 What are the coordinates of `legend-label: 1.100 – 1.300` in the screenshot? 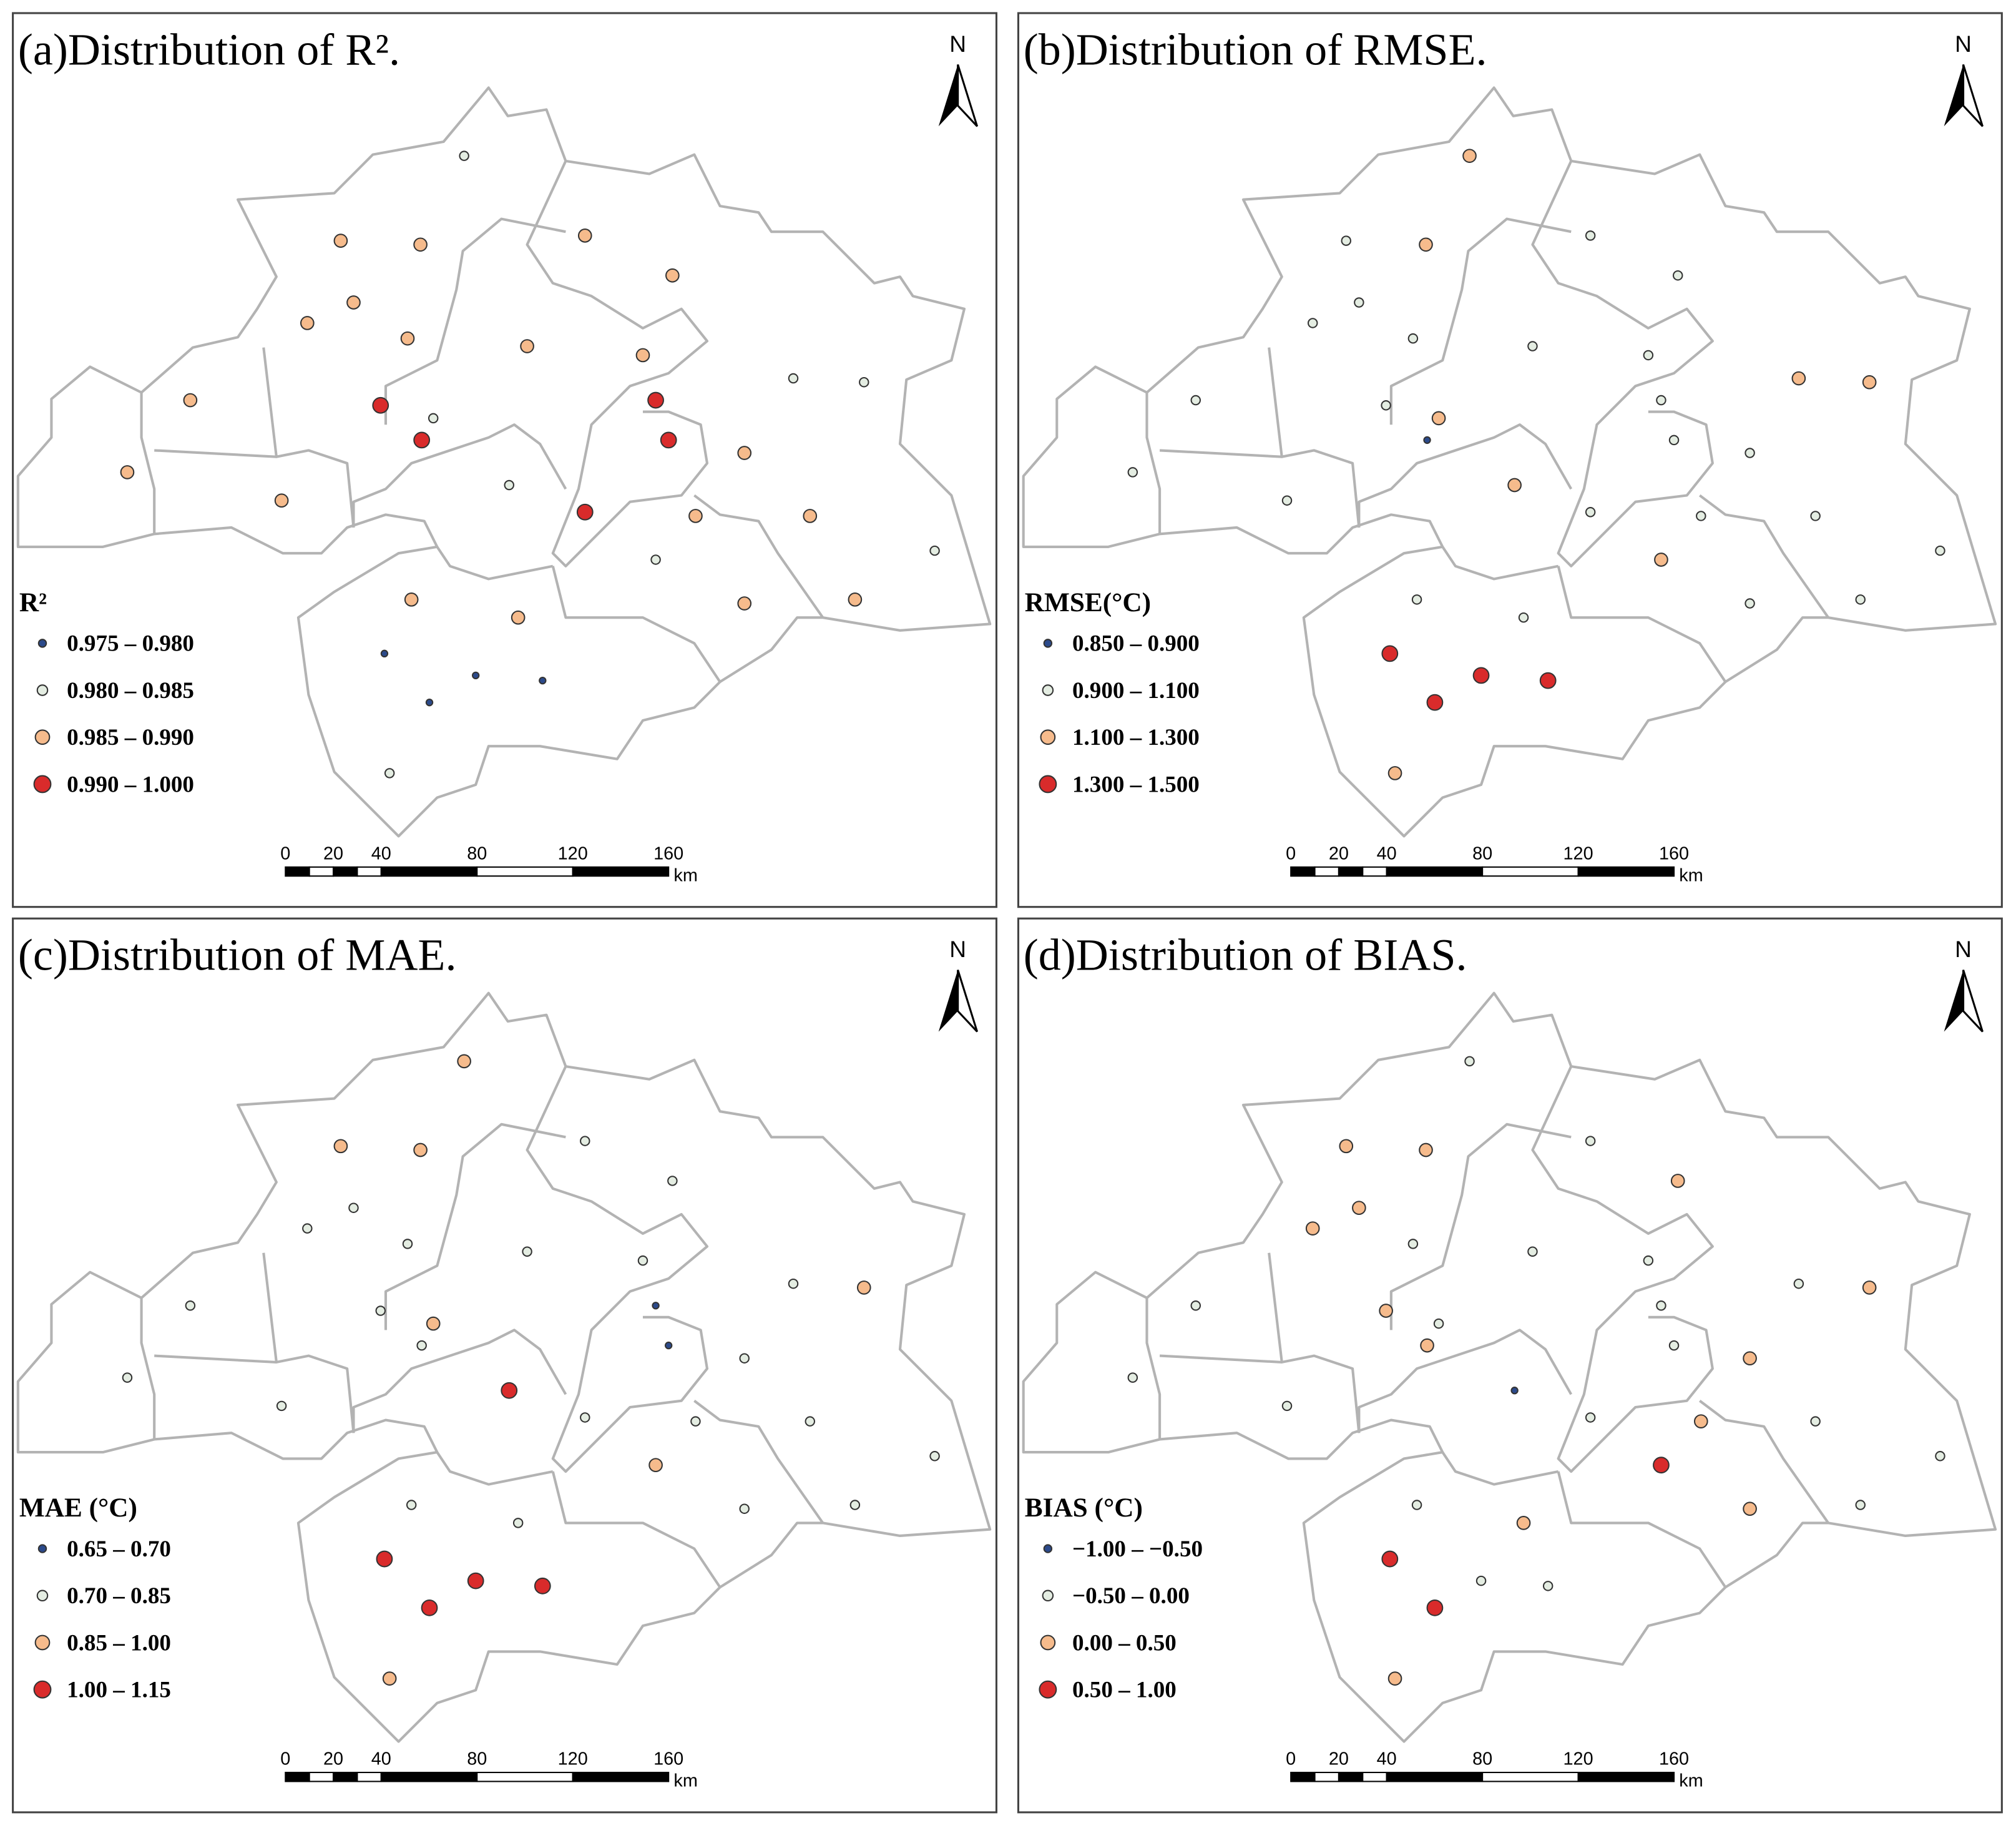 It's located at (1136, 737).